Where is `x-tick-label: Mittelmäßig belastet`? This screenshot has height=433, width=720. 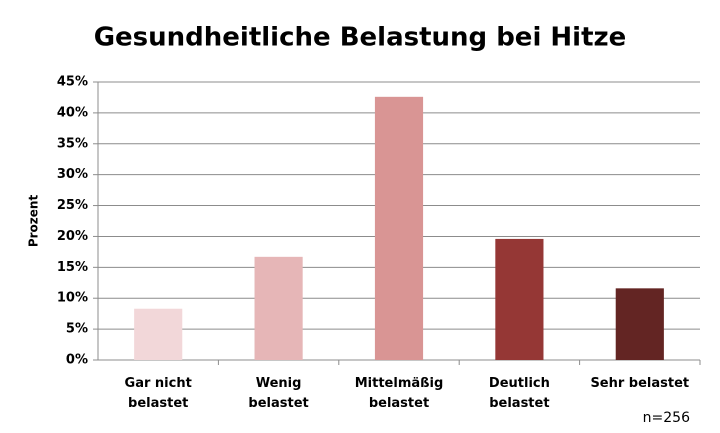 x-tick-label: Mittelmäßig belastet is located at coordinates (399, 393).